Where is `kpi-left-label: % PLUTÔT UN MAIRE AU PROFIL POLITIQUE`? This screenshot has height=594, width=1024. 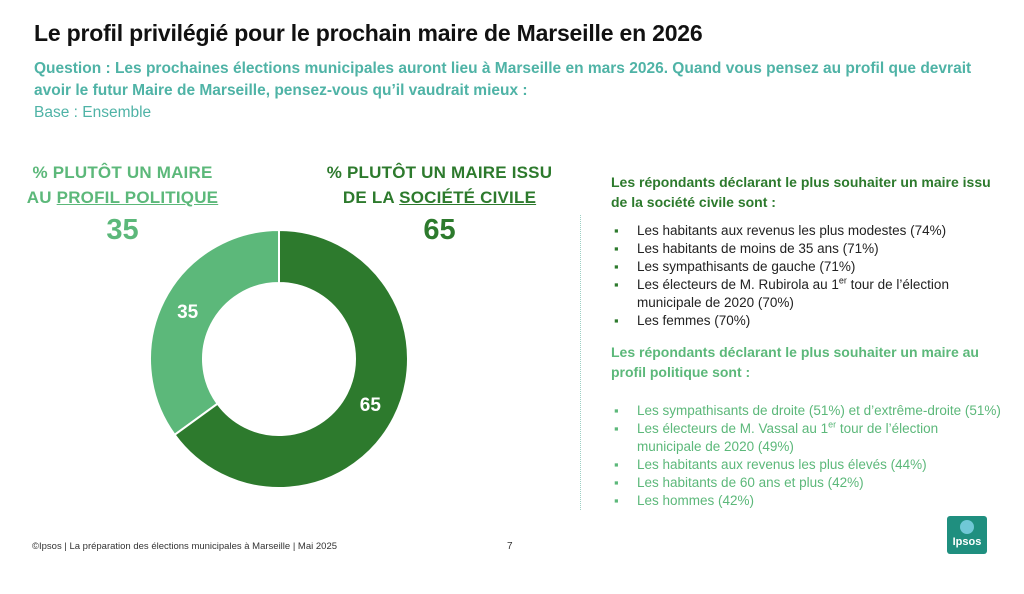
kpi-left-label: % PLUTÔT UN MAIRE AU PROFIL POLITIQUE is located at coordinates (122, 185).